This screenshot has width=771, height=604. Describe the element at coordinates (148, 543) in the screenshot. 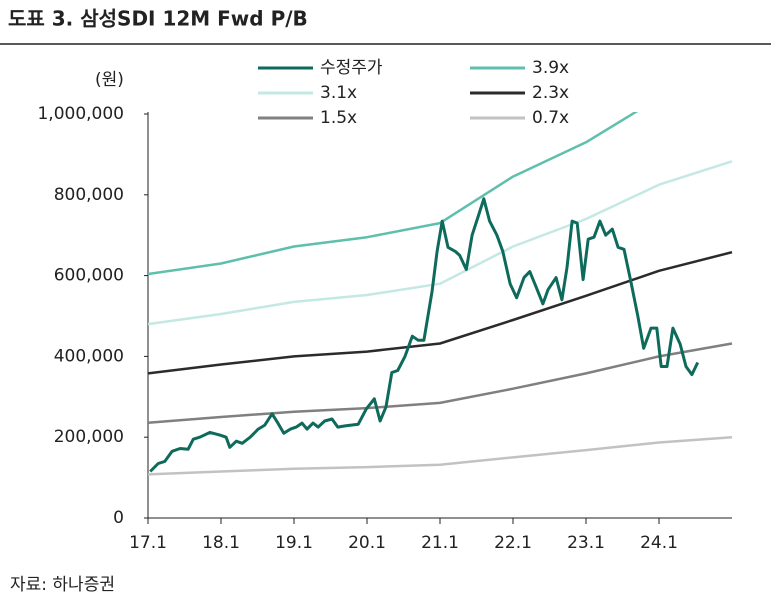

I see `x-tick-label: 17.1` at that location.